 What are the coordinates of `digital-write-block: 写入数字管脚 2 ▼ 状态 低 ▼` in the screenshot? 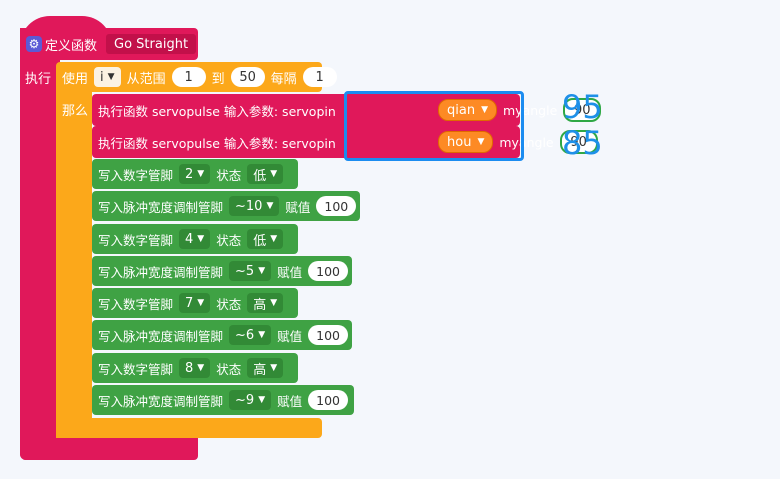 It's located at (195, 174).